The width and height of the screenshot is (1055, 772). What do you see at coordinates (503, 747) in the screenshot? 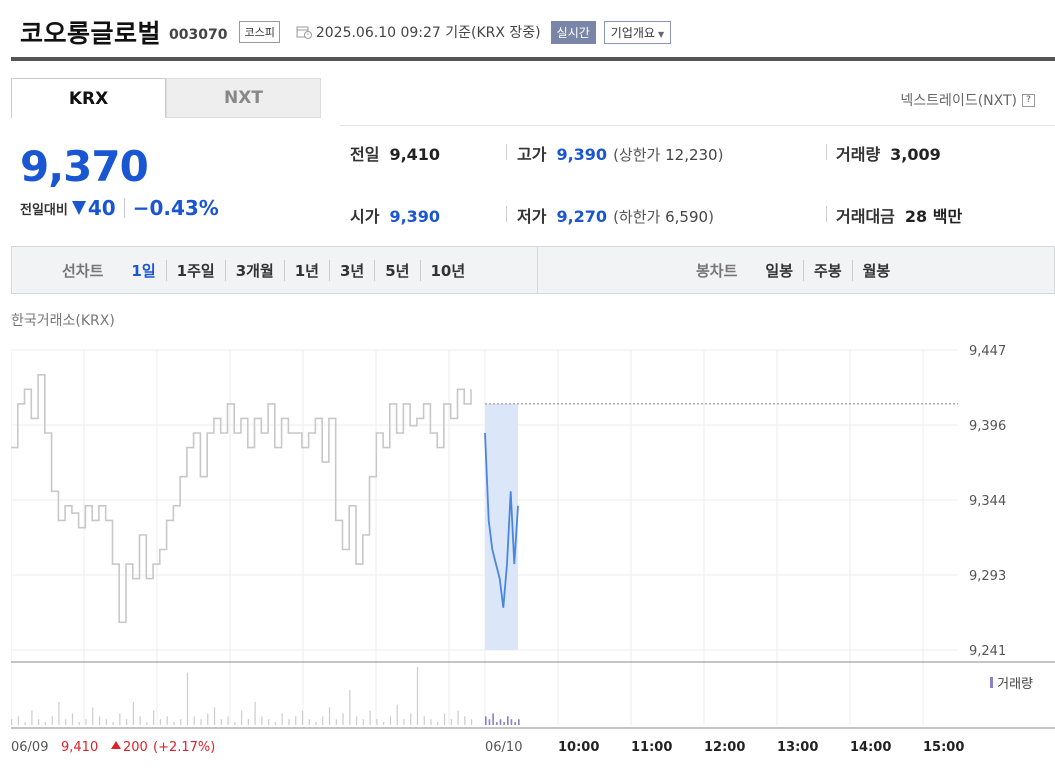
I see `x-tick-label: 06/10` at bounding box center [503, 747].